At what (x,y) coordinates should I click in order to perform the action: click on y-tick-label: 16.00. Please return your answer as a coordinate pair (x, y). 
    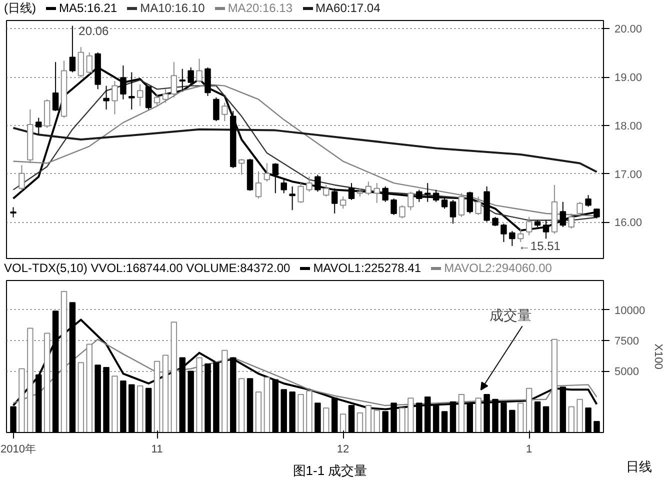
    Looking at the image, I should click on (628, 223).